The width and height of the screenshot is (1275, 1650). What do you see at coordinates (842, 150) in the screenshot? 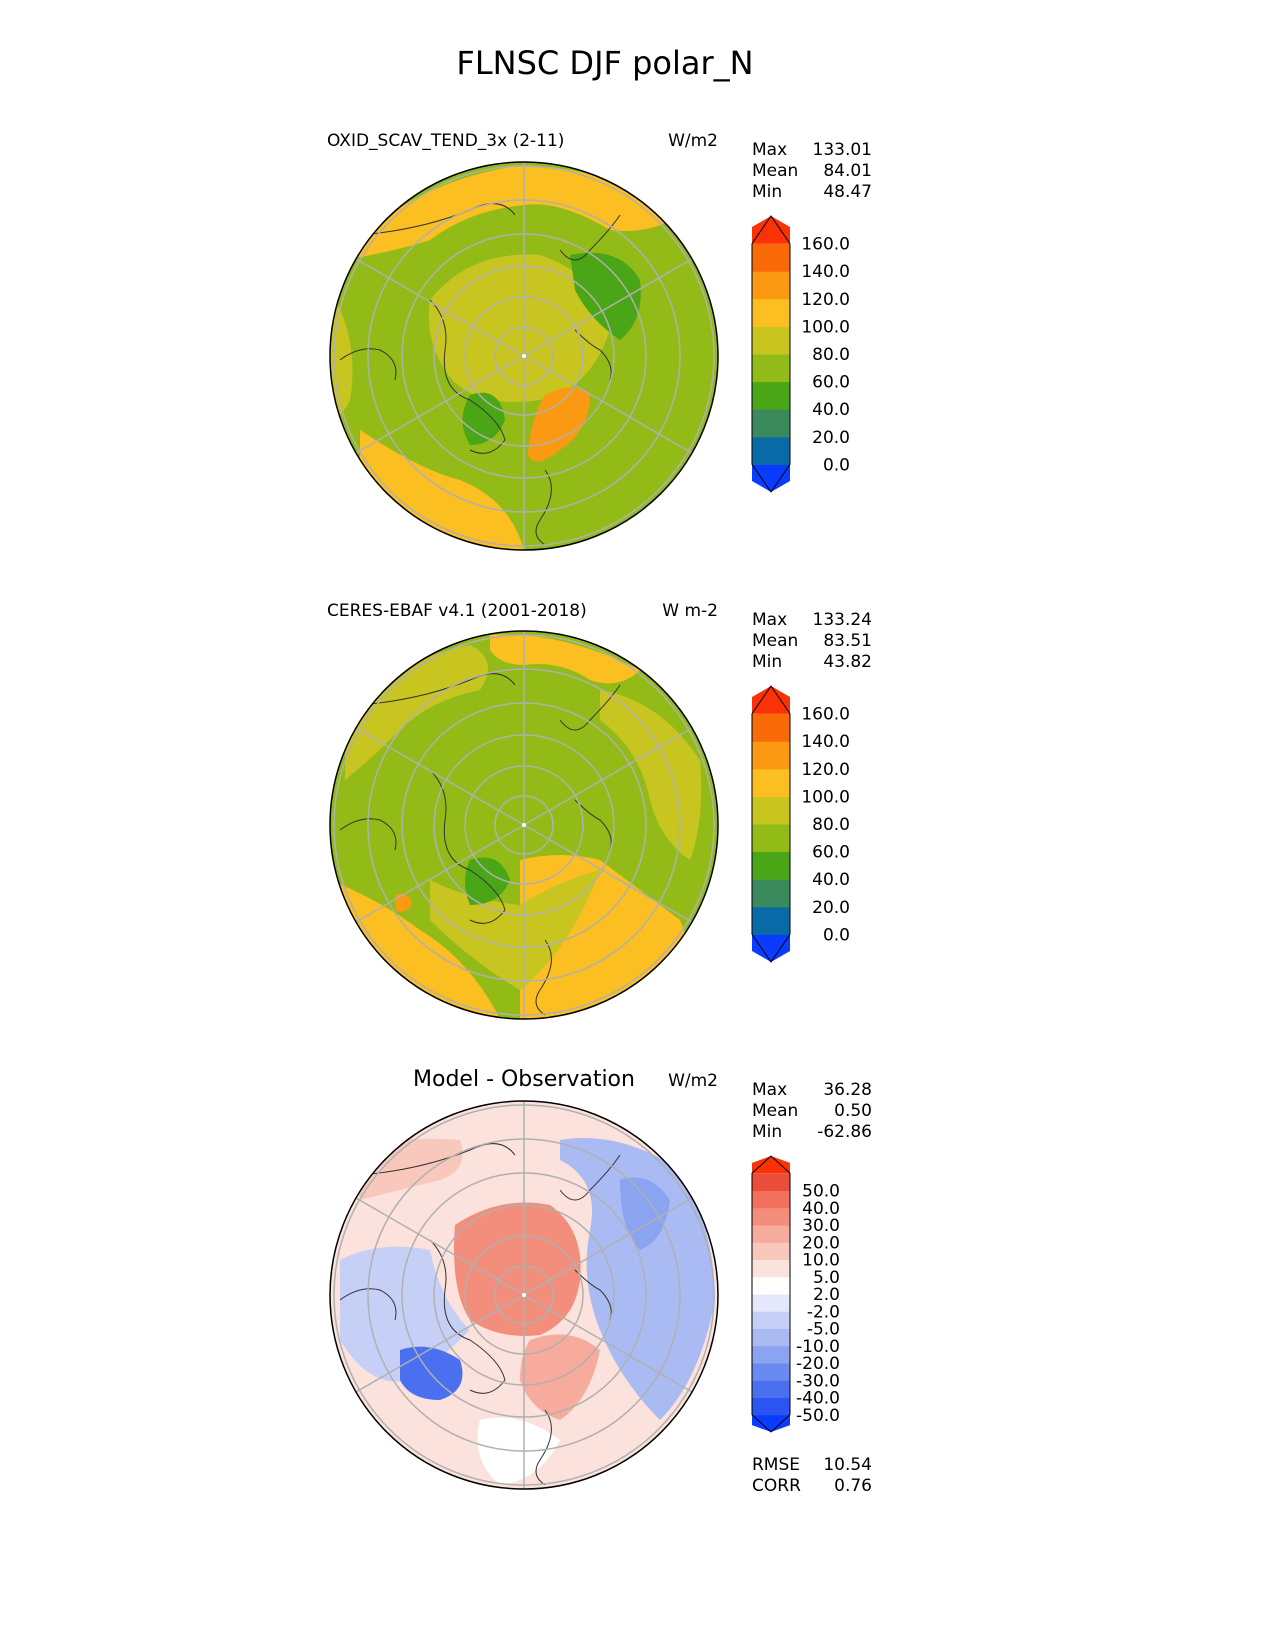
I see `stat-value: 133.01` at bounding box center [842, 150].